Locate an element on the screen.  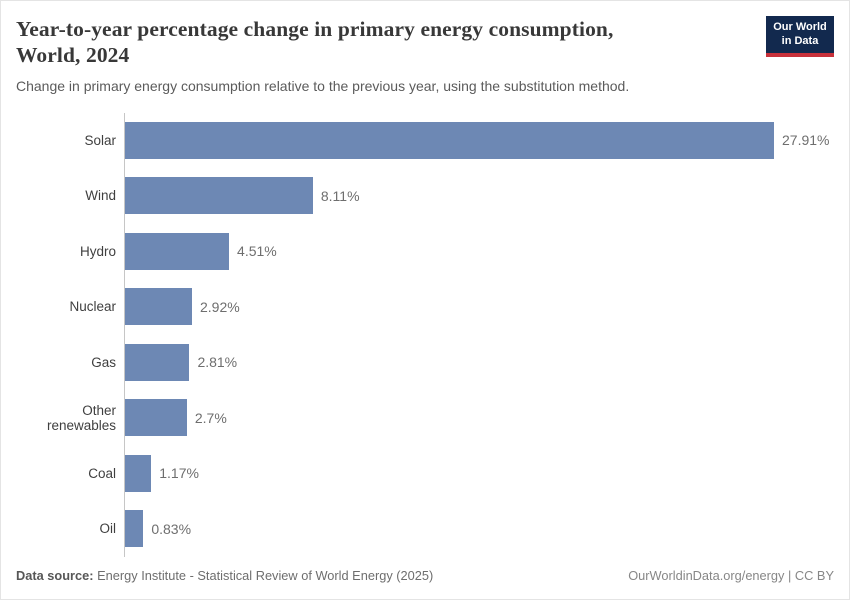
value-label: 2.7% is located at coordinates (210, 417).